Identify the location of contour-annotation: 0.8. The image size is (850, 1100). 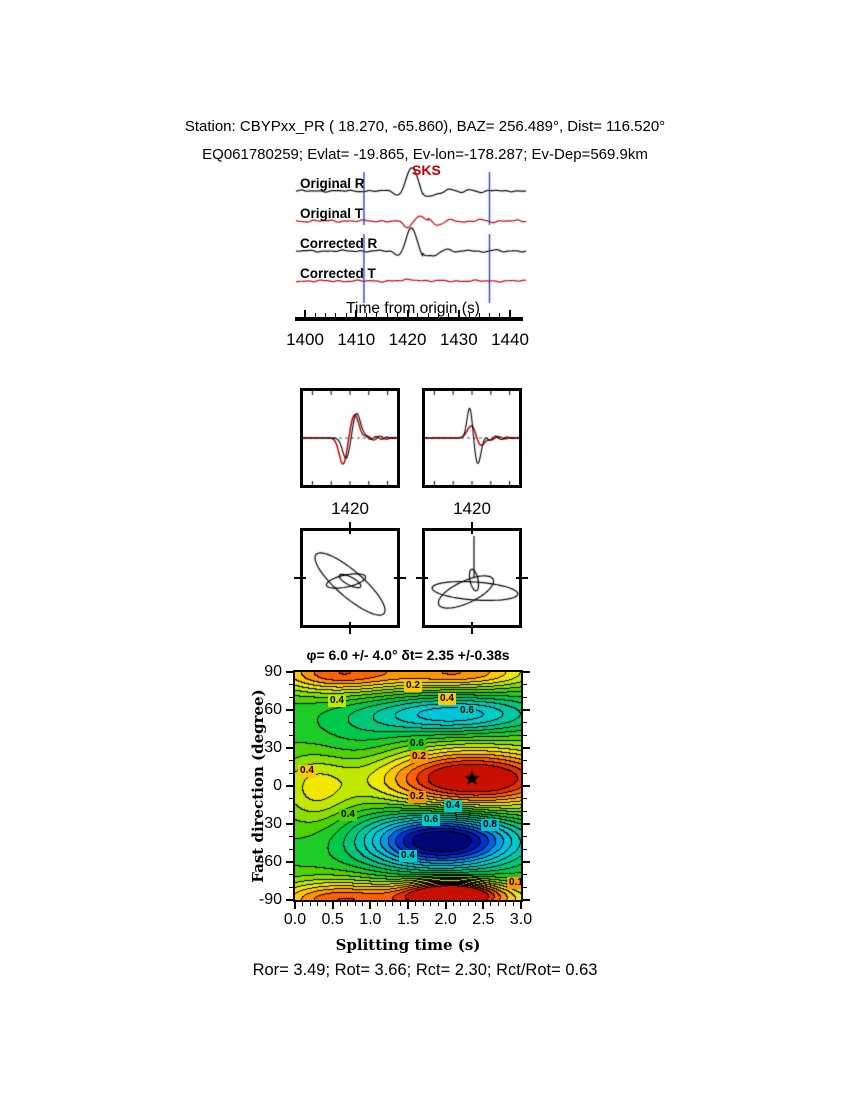
(490, 825).